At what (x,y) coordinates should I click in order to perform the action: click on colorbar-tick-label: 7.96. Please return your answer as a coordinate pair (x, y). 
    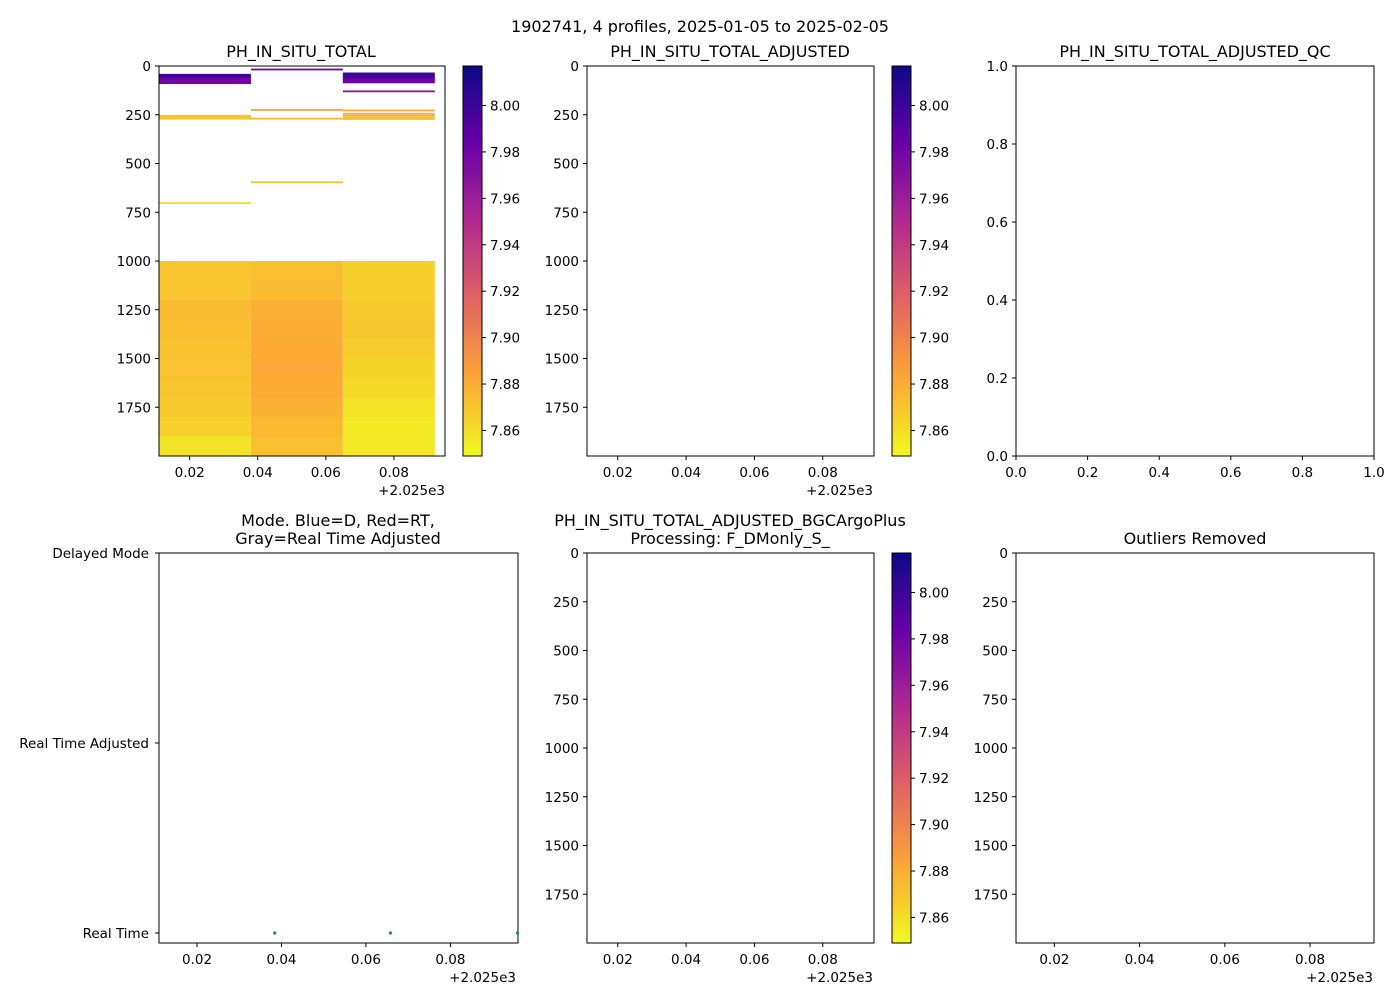
    Looking at the image, I should click on (934, 686).